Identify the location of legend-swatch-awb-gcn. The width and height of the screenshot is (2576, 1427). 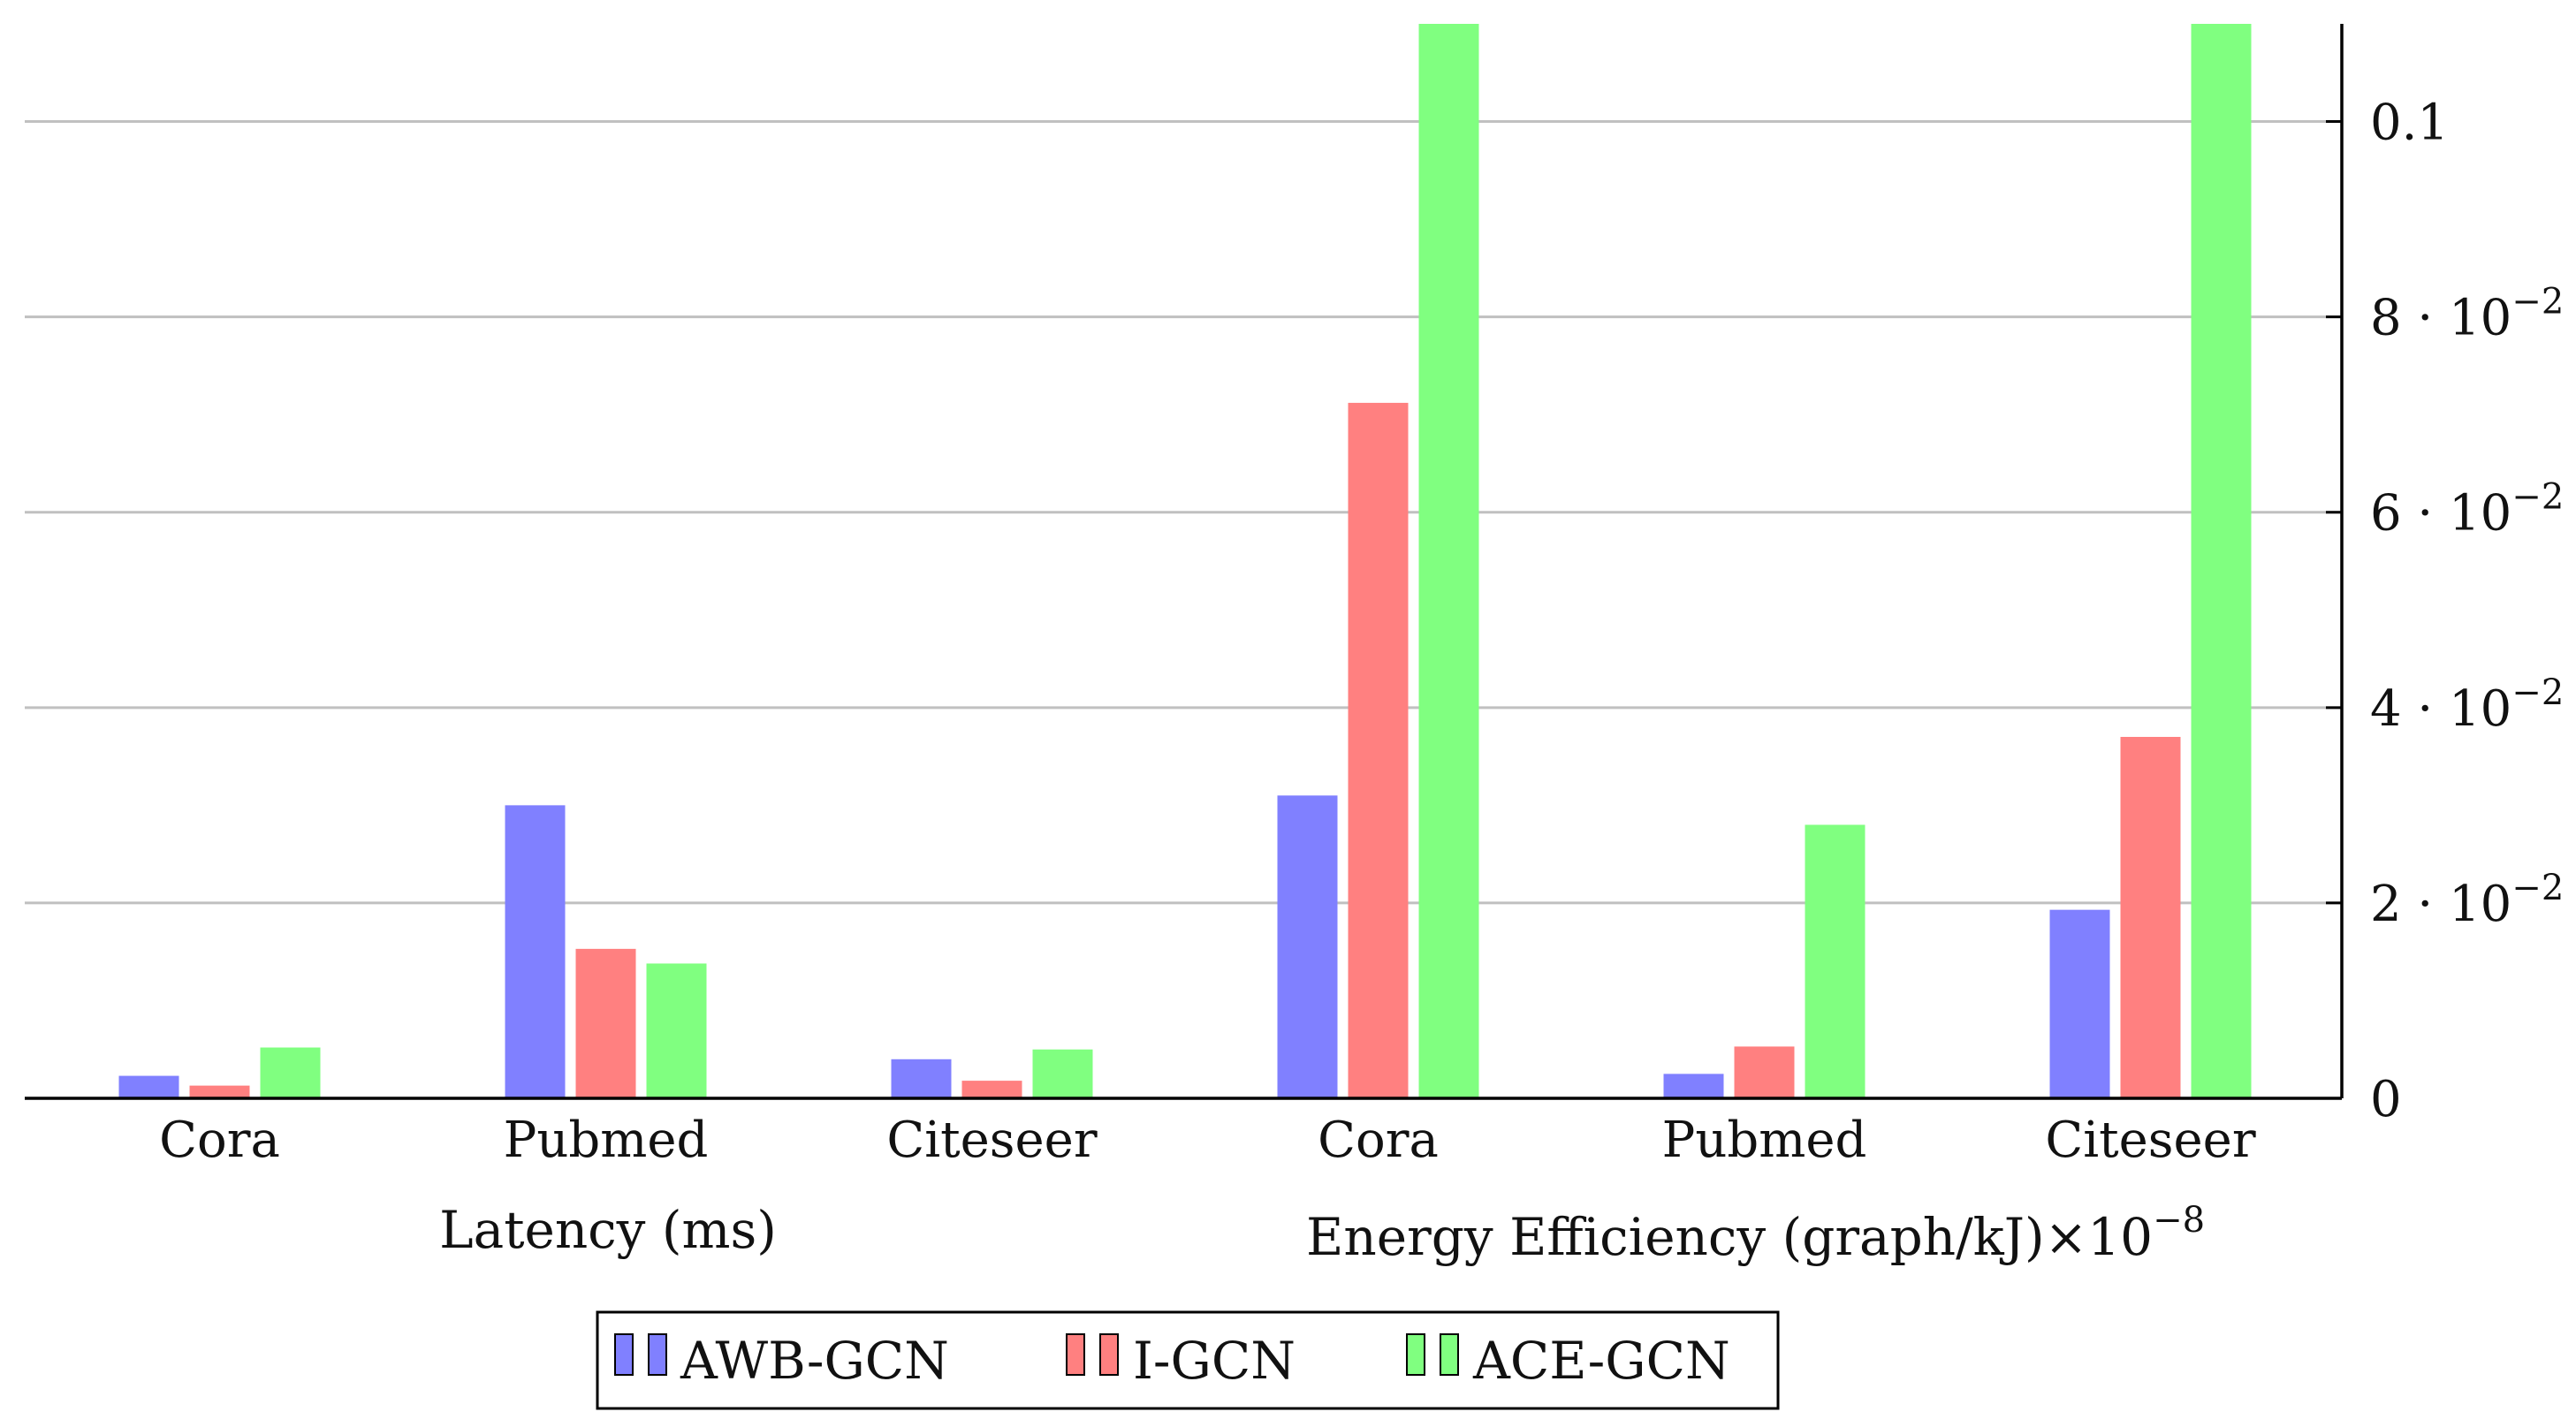
(624, 1354).